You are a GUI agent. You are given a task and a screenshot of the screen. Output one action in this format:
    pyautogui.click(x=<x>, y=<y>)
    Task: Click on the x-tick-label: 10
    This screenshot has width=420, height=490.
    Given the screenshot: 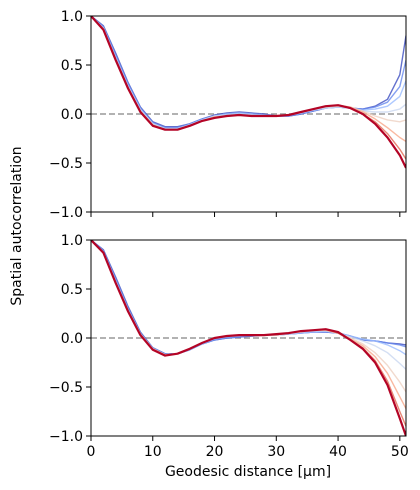 What is the action you would take?
    pyautogui.click(x=153, y=452)
    